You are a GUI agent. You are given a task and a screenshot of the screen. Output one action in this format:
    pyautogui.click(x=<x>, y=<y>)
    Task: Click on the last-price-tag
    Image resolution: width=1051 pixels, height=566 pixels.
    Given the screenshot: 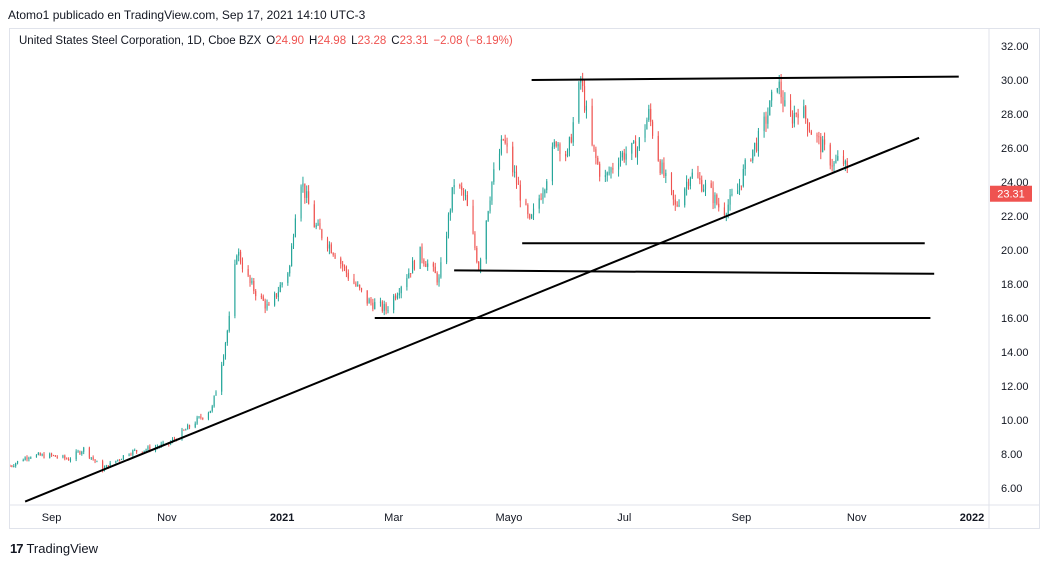 What is the action you would take?
    pyautogui.click(x=1011, y=193)
    